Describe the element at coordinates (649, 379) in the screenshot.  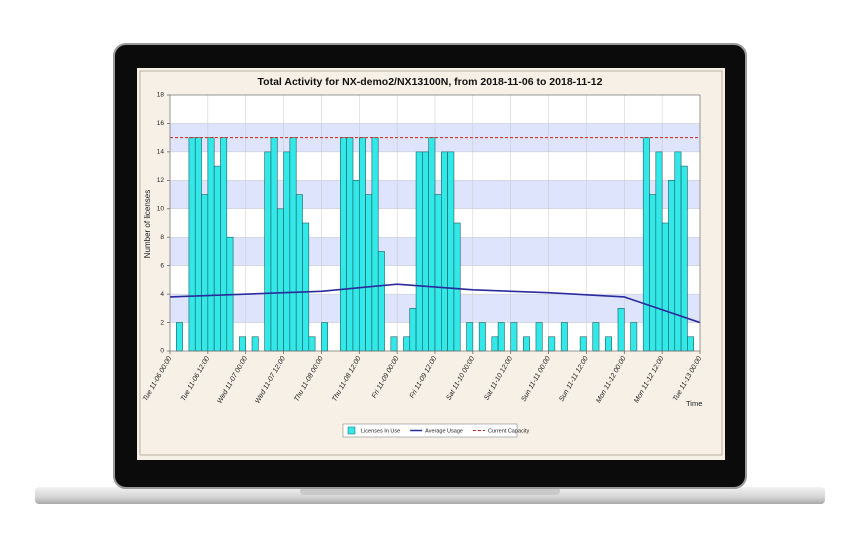
I see `x-tick-label: Mon 11-12 12:00` at that location.